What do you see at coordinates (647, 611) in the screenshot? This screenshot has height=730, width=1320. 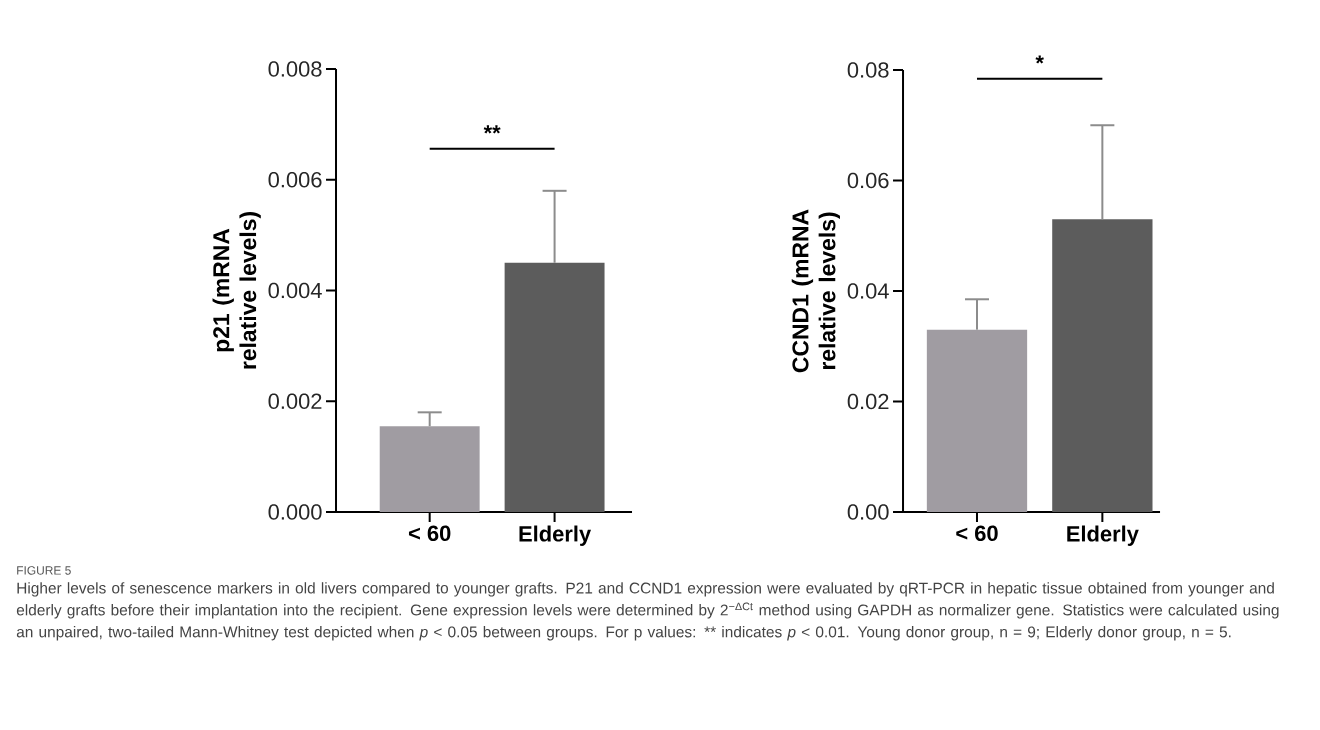 I see `text: Higher levels of senescence markers in old livers compared to younger grafts. P21 and CCND1 expression were evaluated by qRT-PCR in hepatic tissue obtained from younger and elderly grafts before their implantation into the recipient. Gene expression levels were determined by 2$^{−ΔCt}$ method using GAPDH as normalizer gene. Statistics were calculated using an unpaired, two-tailed Mann-Whitney test depicted when p < 0.05 between groups. For p values: ** indicates p < 0.01. Young donor group, n = 9; Elderly donor group, n = 5.` at bounding box center [647, 611].